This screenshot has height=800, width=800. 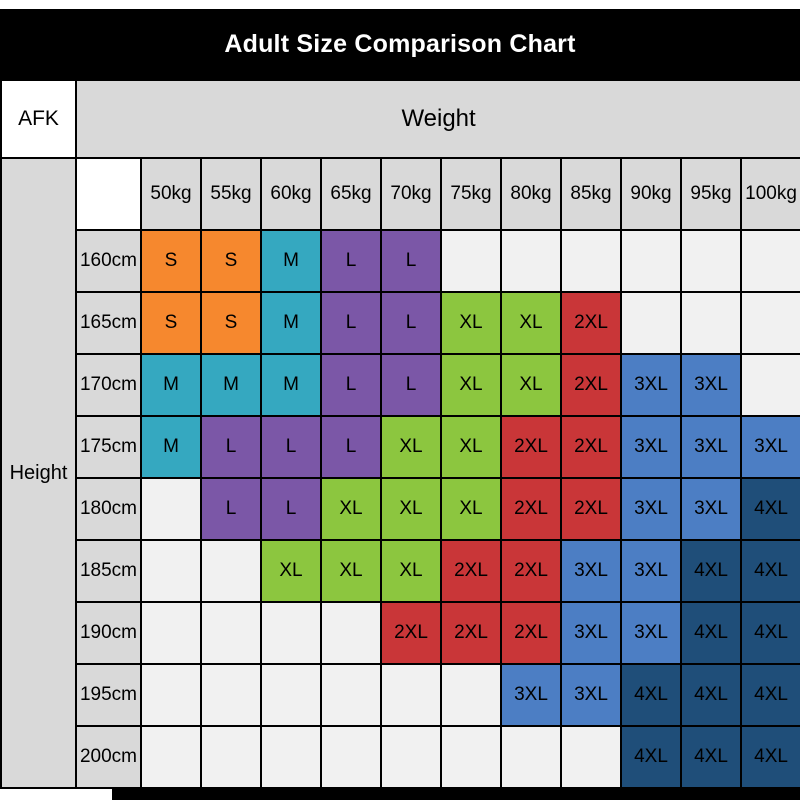 I want to click on size-cell-200cm-100kg: 4XL, so click(x=769, y=757).